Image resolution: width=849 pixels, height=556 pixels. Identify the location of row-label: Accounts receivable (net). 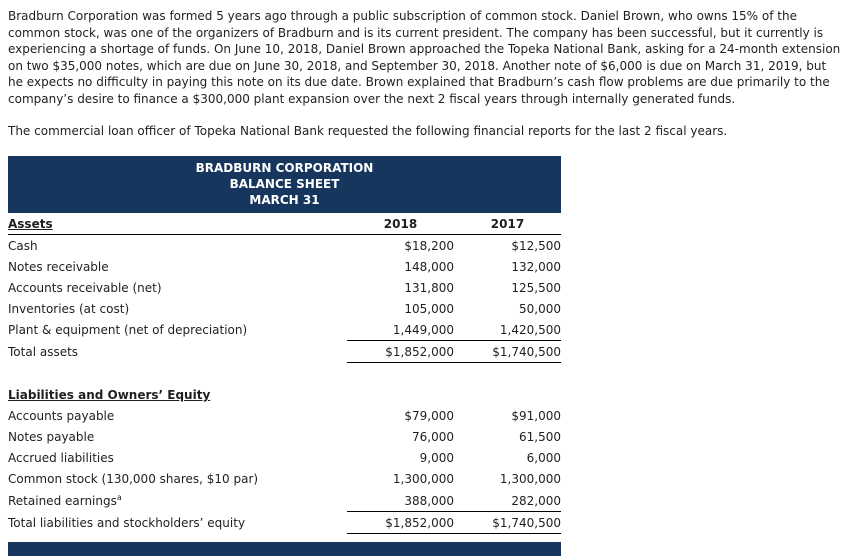
(85, 287).